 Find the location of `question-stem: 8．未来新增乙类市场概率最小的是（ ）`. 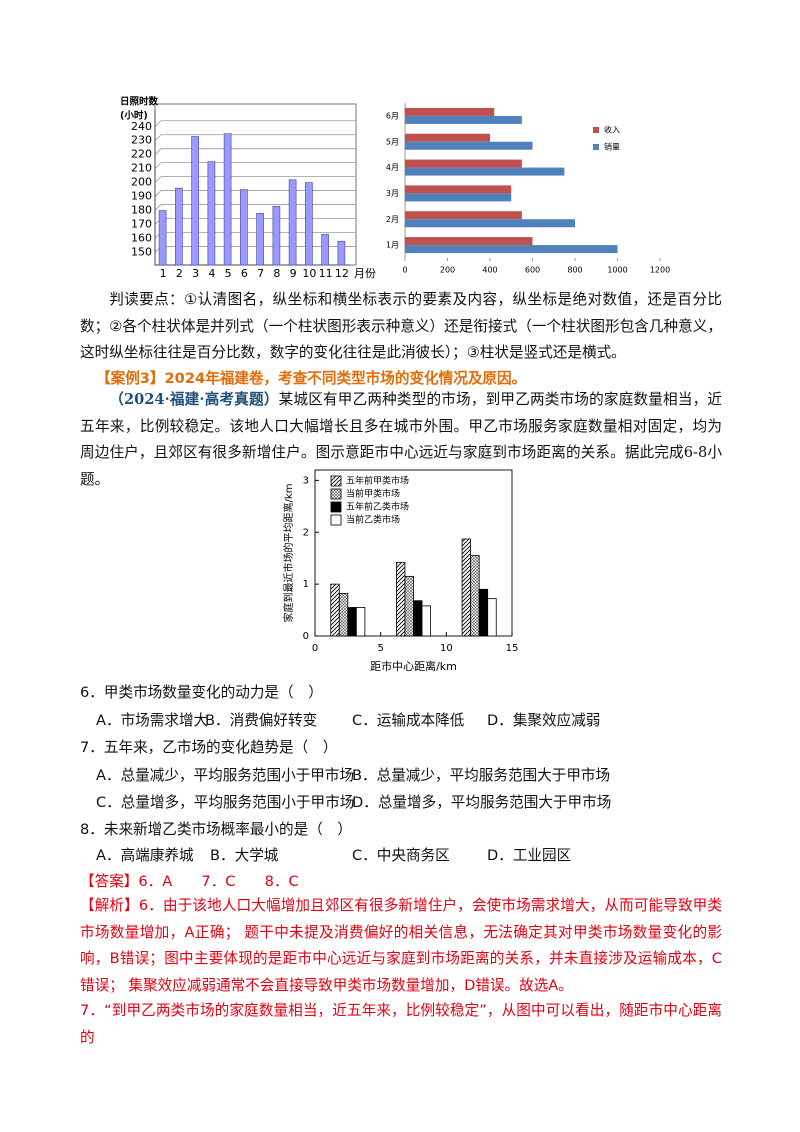

question-stem: 8．未来新增乙类市场概率最小的是（ ） is located at coordinates (216, 829).